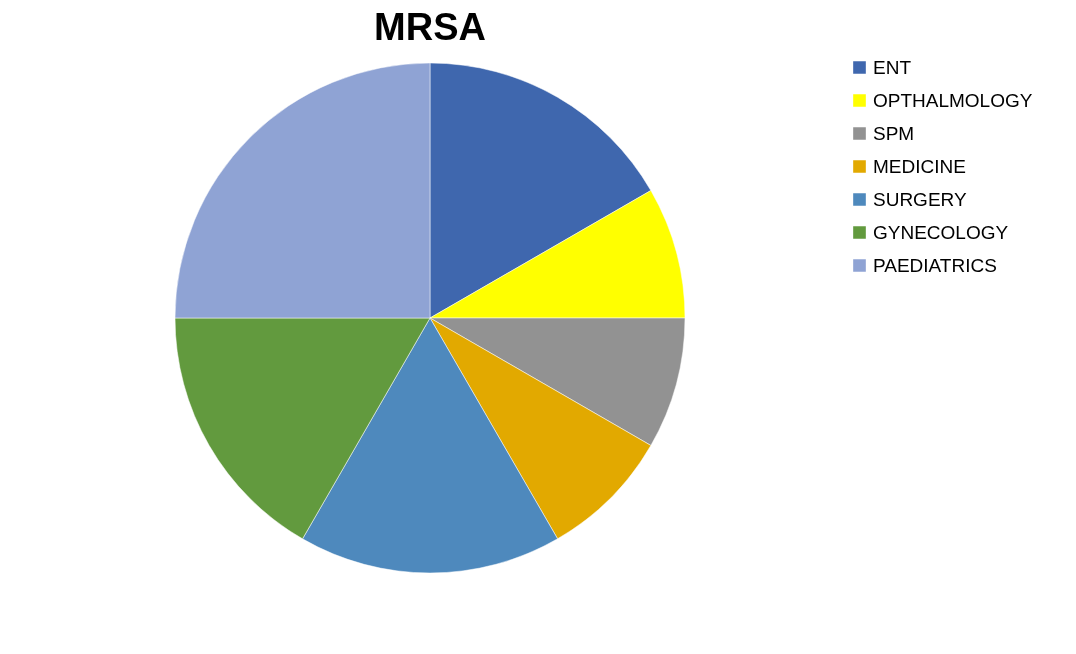 Image resolution: width=1076 pixels, height=654 pixels. Describe the element at coordinates (935, 265) in the screenshot. I see `legend-label: PAEDIATRICS` at that location.